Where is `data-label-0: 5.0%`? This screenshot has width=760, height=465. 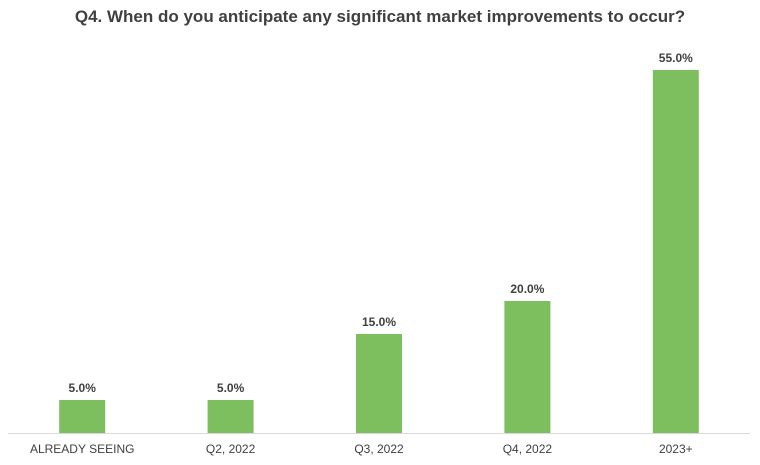 data-label-0: 5.0% is located at coordinates (83, 388).